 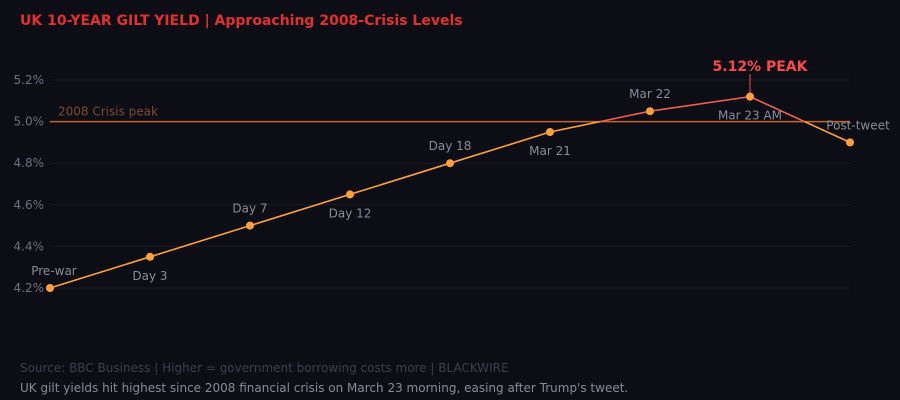 I want to click on point-label: Day 18, so click(x=450, y=146).